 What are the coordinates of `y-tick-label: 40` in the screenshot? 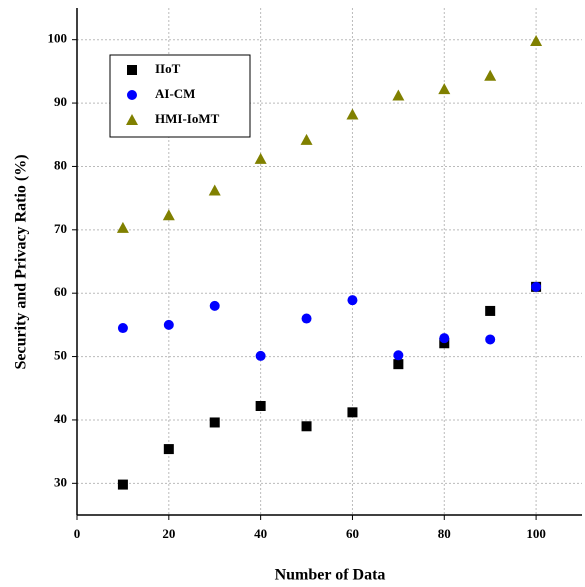 It's located at (60, 418).